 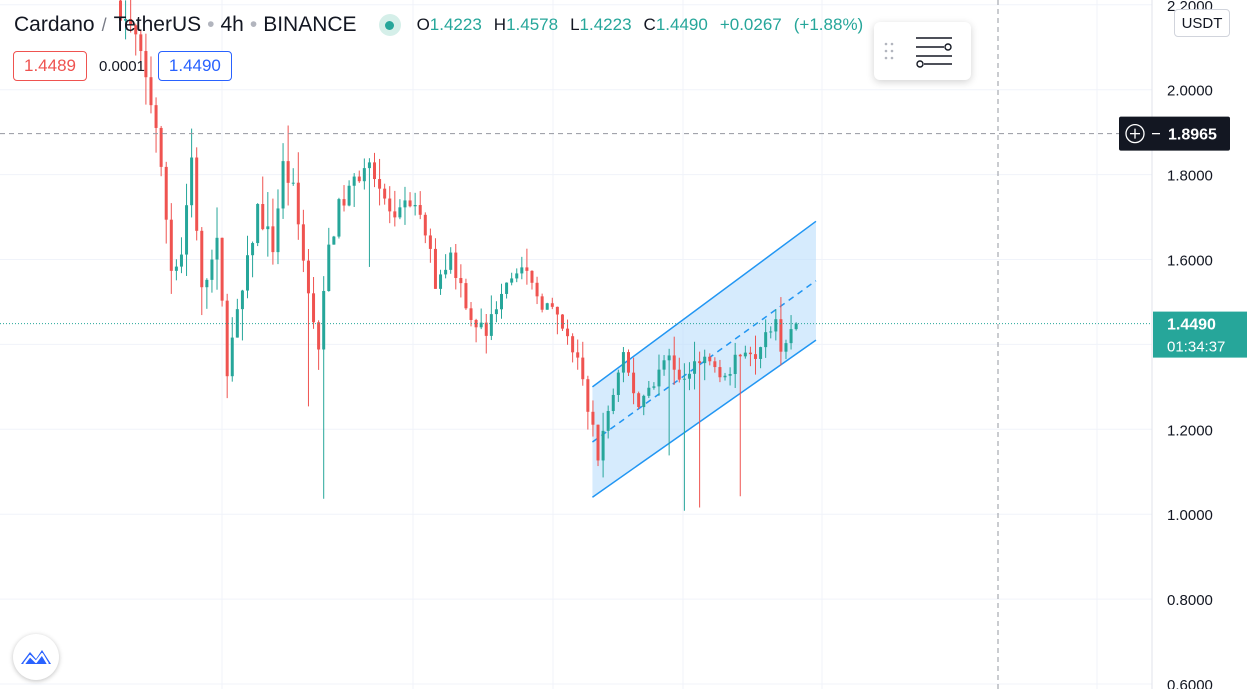 What do you see at coordinates (36, 657) in the screenshot?
I see `tradingview-logo-button` at bounding box center [36, 657].